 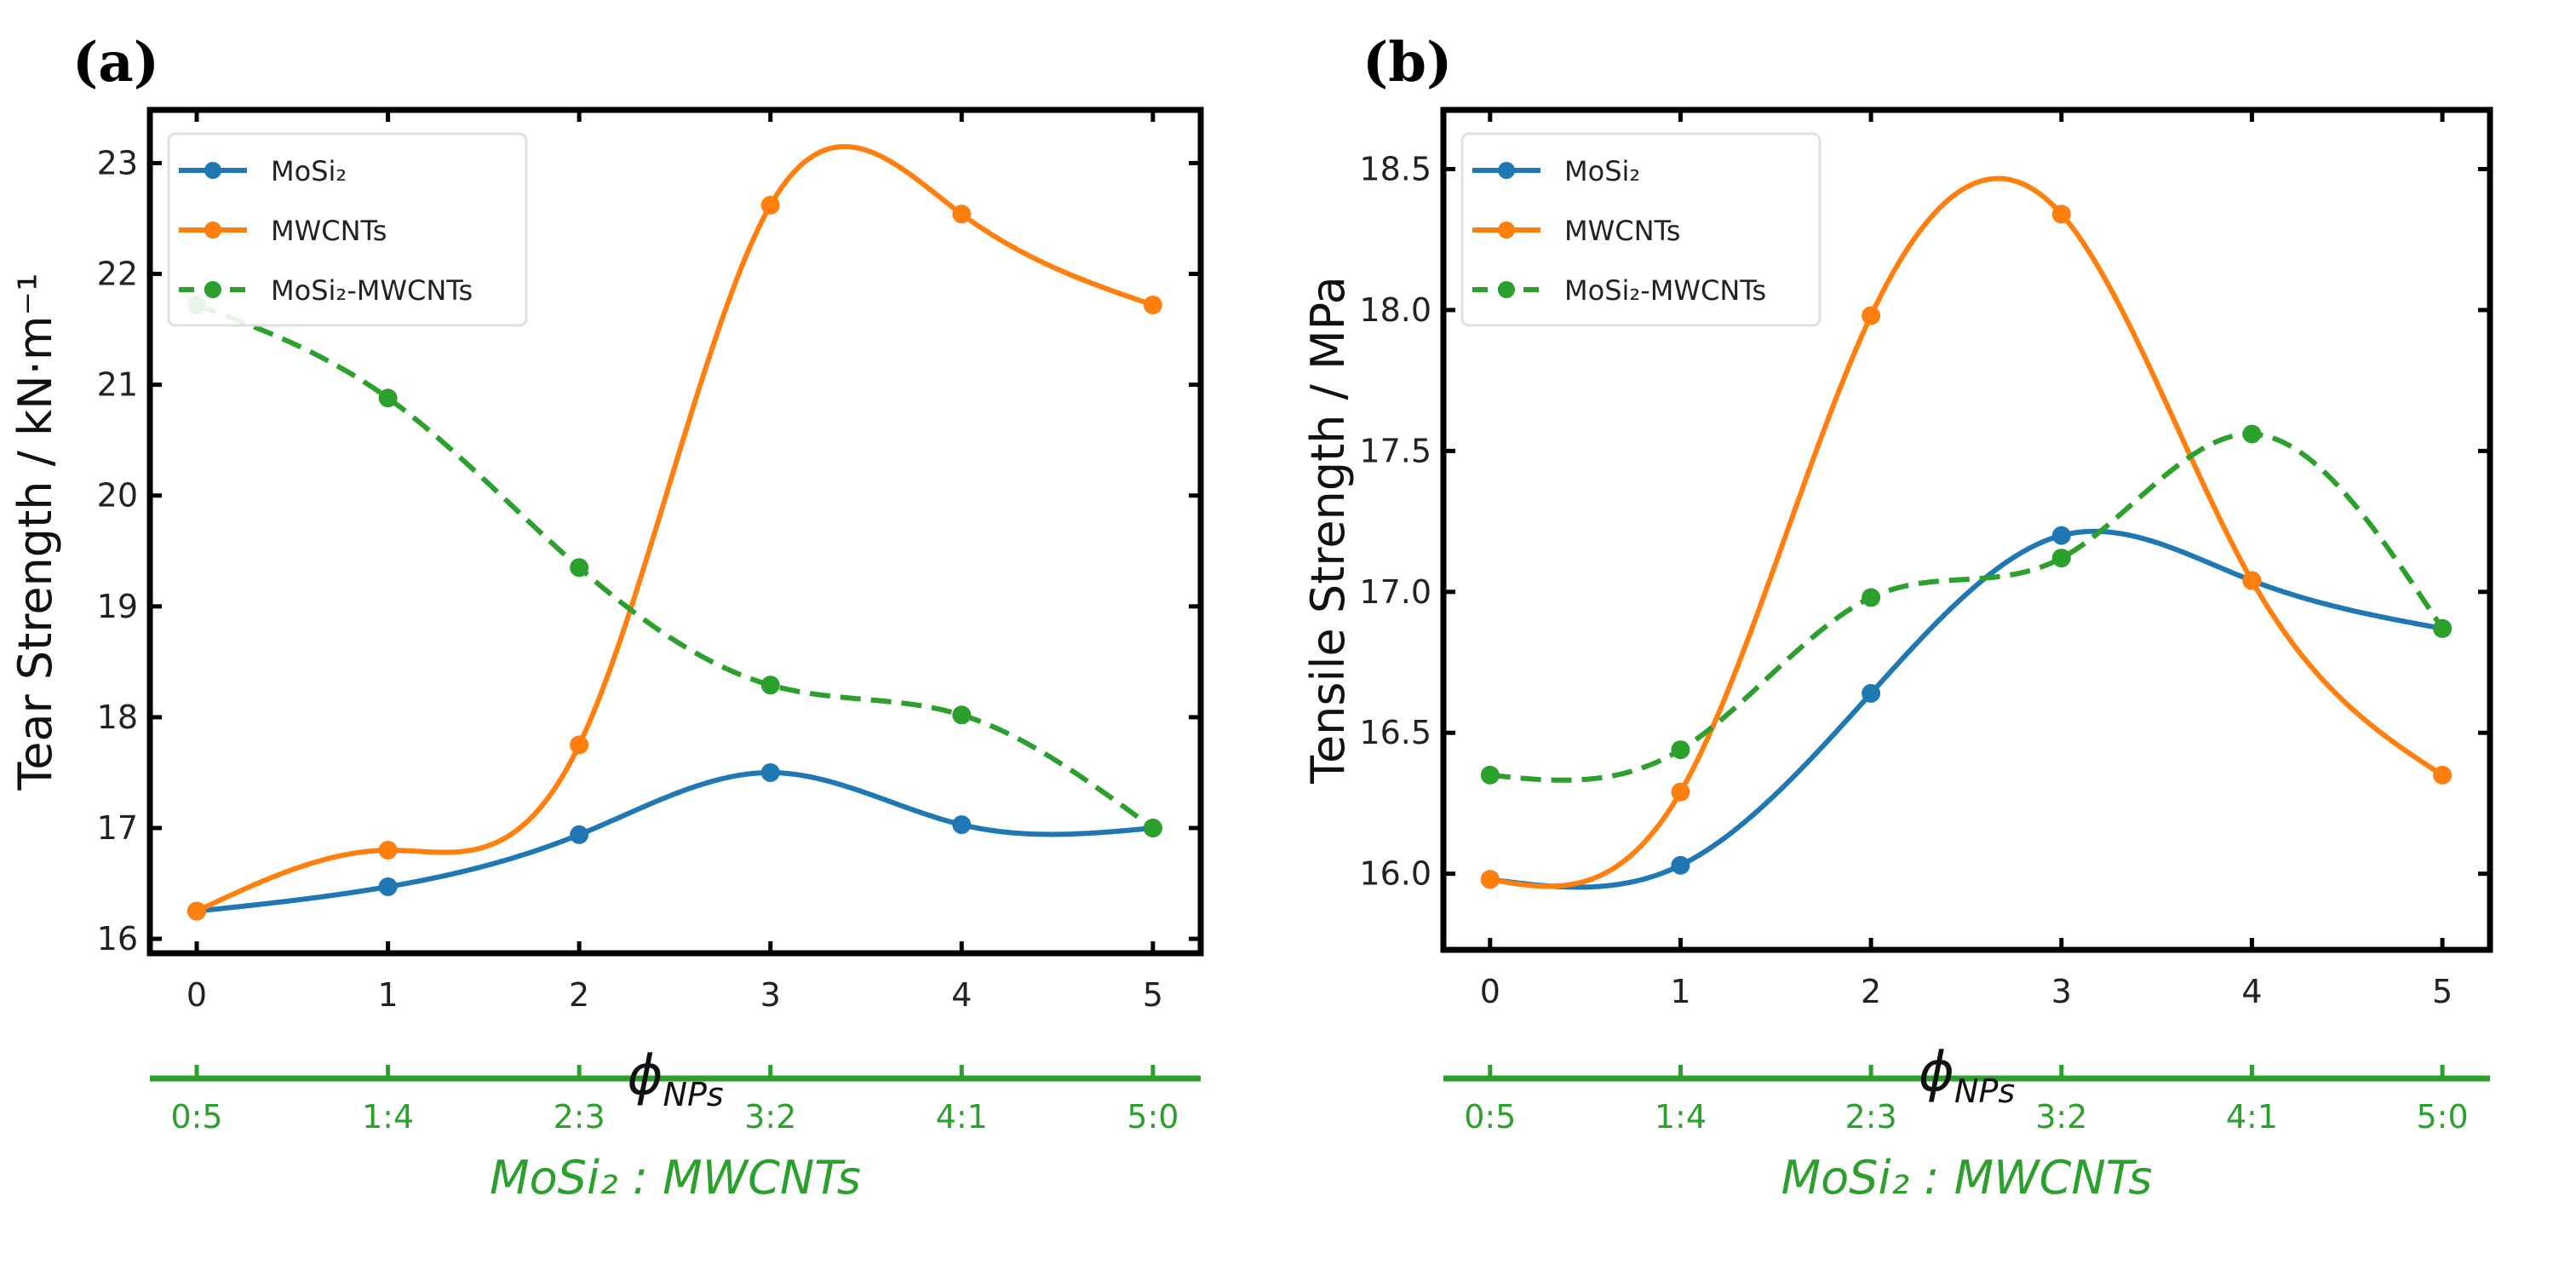 What do you see at coordinates (117, 162) in the screenshot?
I see `y-tick-label: 23` at bounding box center [117, 162].